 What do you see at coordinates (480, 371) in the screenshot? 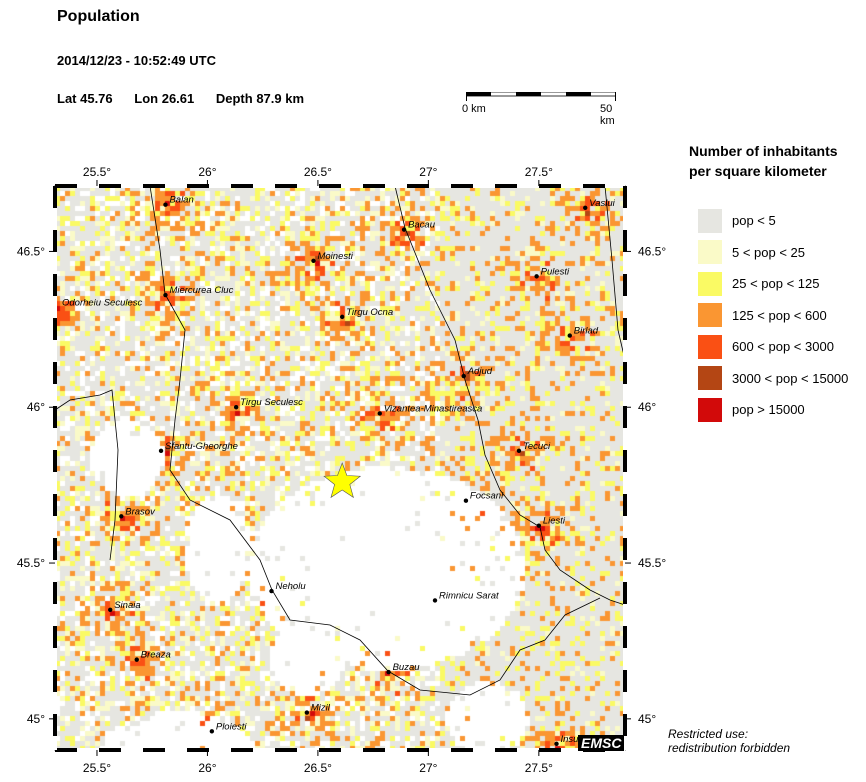
I see `city-label: Adjud` at bounding box center [480, 371].